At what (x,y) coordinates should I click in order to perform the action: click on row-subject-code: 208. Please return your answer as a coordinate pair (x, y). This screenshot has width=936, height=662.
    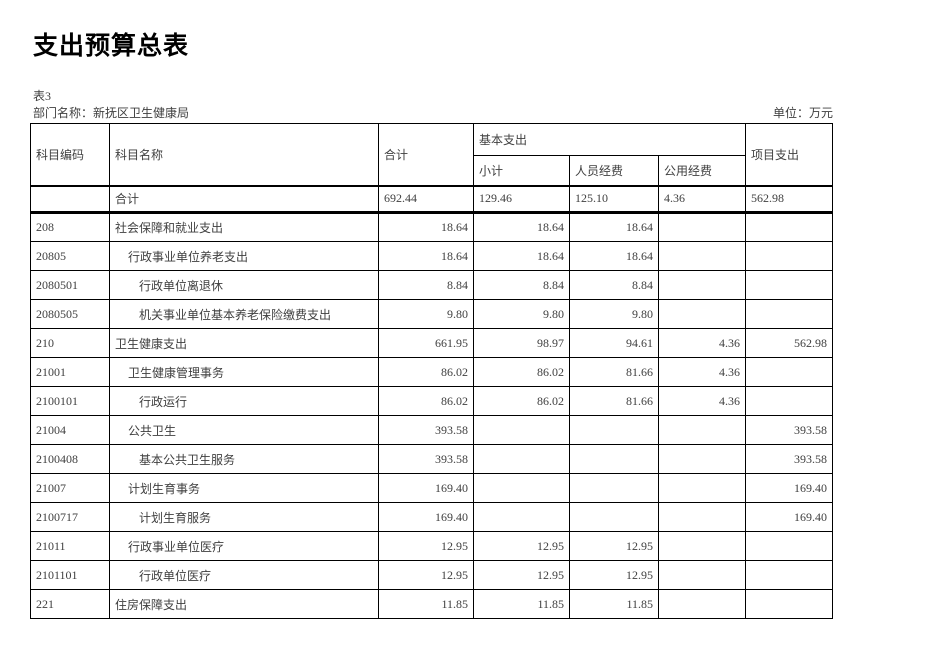
    Looking at the image, I should click on (70, 227).